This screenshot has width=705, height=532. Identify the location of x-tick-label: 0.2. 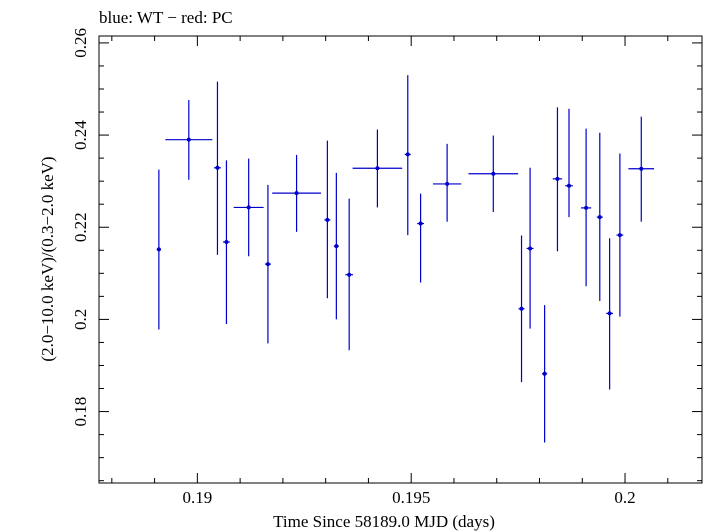
(624, 497).